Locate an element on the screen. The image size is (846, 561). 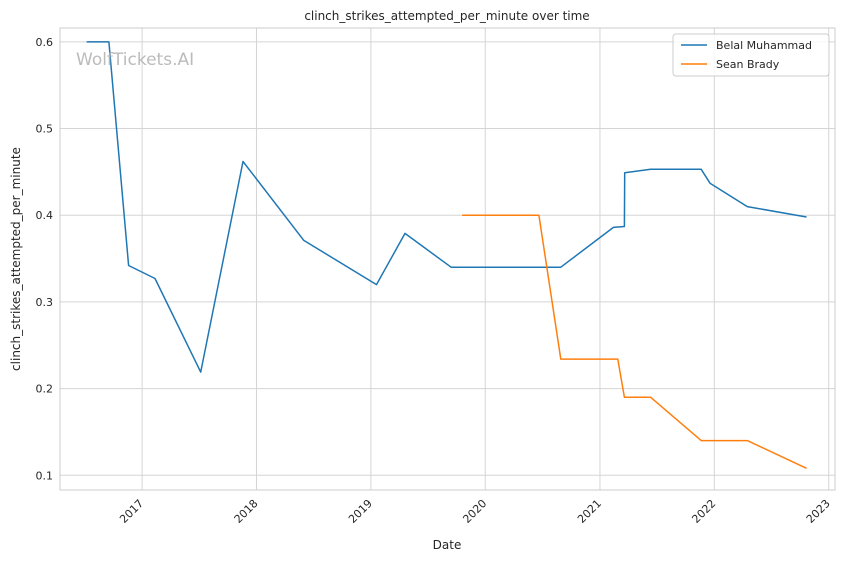
legend: Belal Muhammad Sean Brady is located at coordinates (751, 55).